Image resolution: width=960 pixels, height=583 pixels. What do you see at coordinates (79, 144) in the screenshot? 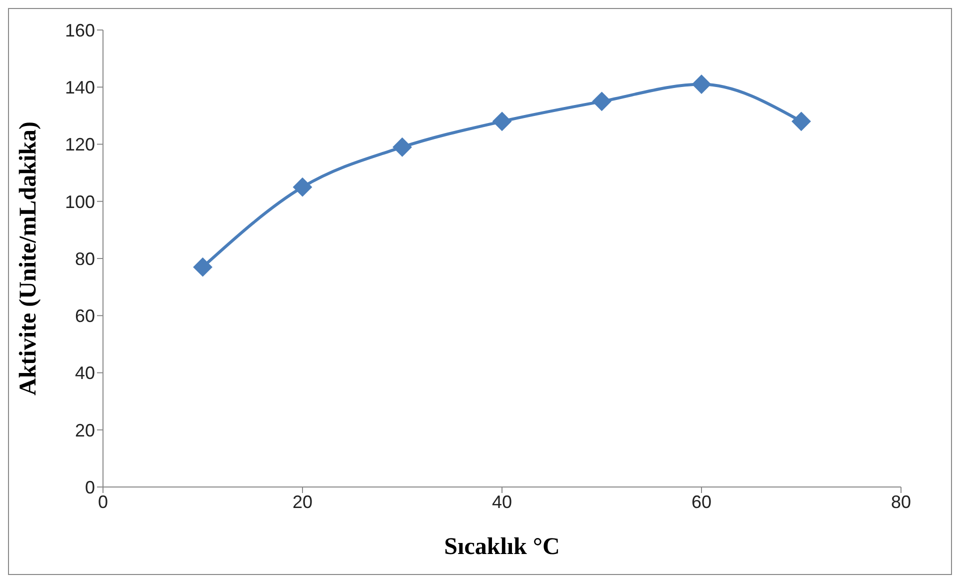
I see `y-tick-label: 120` at bounding box center [79, 144].